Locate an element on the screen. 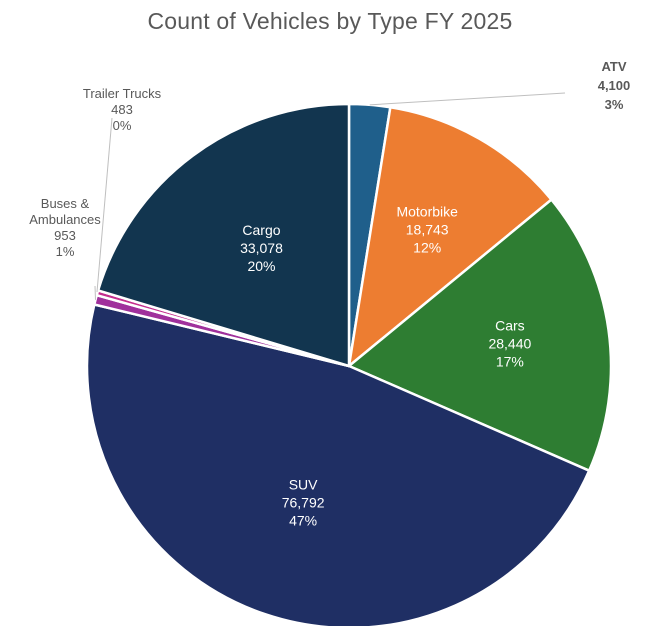 Image resolution: width=660 pixels, height=626 pixels. data-label-suv: SUV 76,792 47% is located at coordinates (303, 503).